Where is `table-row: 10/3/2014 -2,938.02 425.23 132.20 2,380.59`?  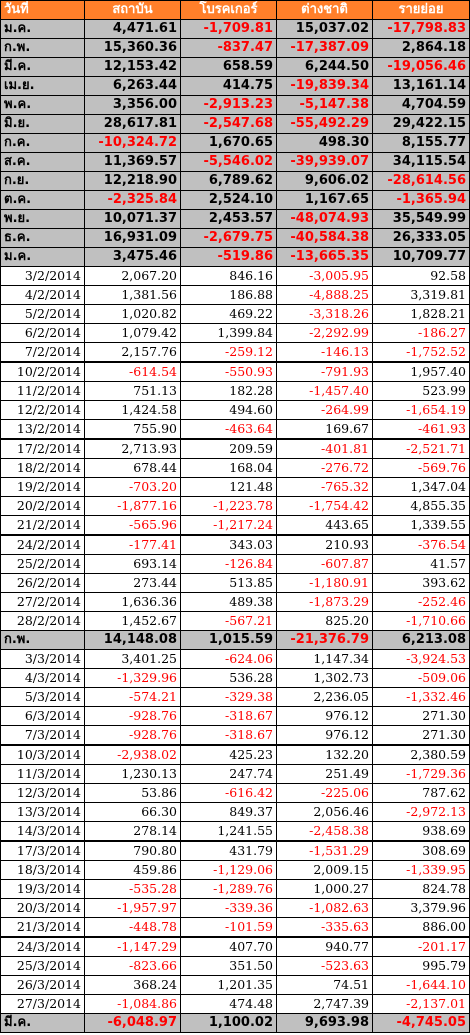
table-row: 10/3/2014 -2,938.02 425.23 132.20 2,380.59 is located at coordinates (235, 754).